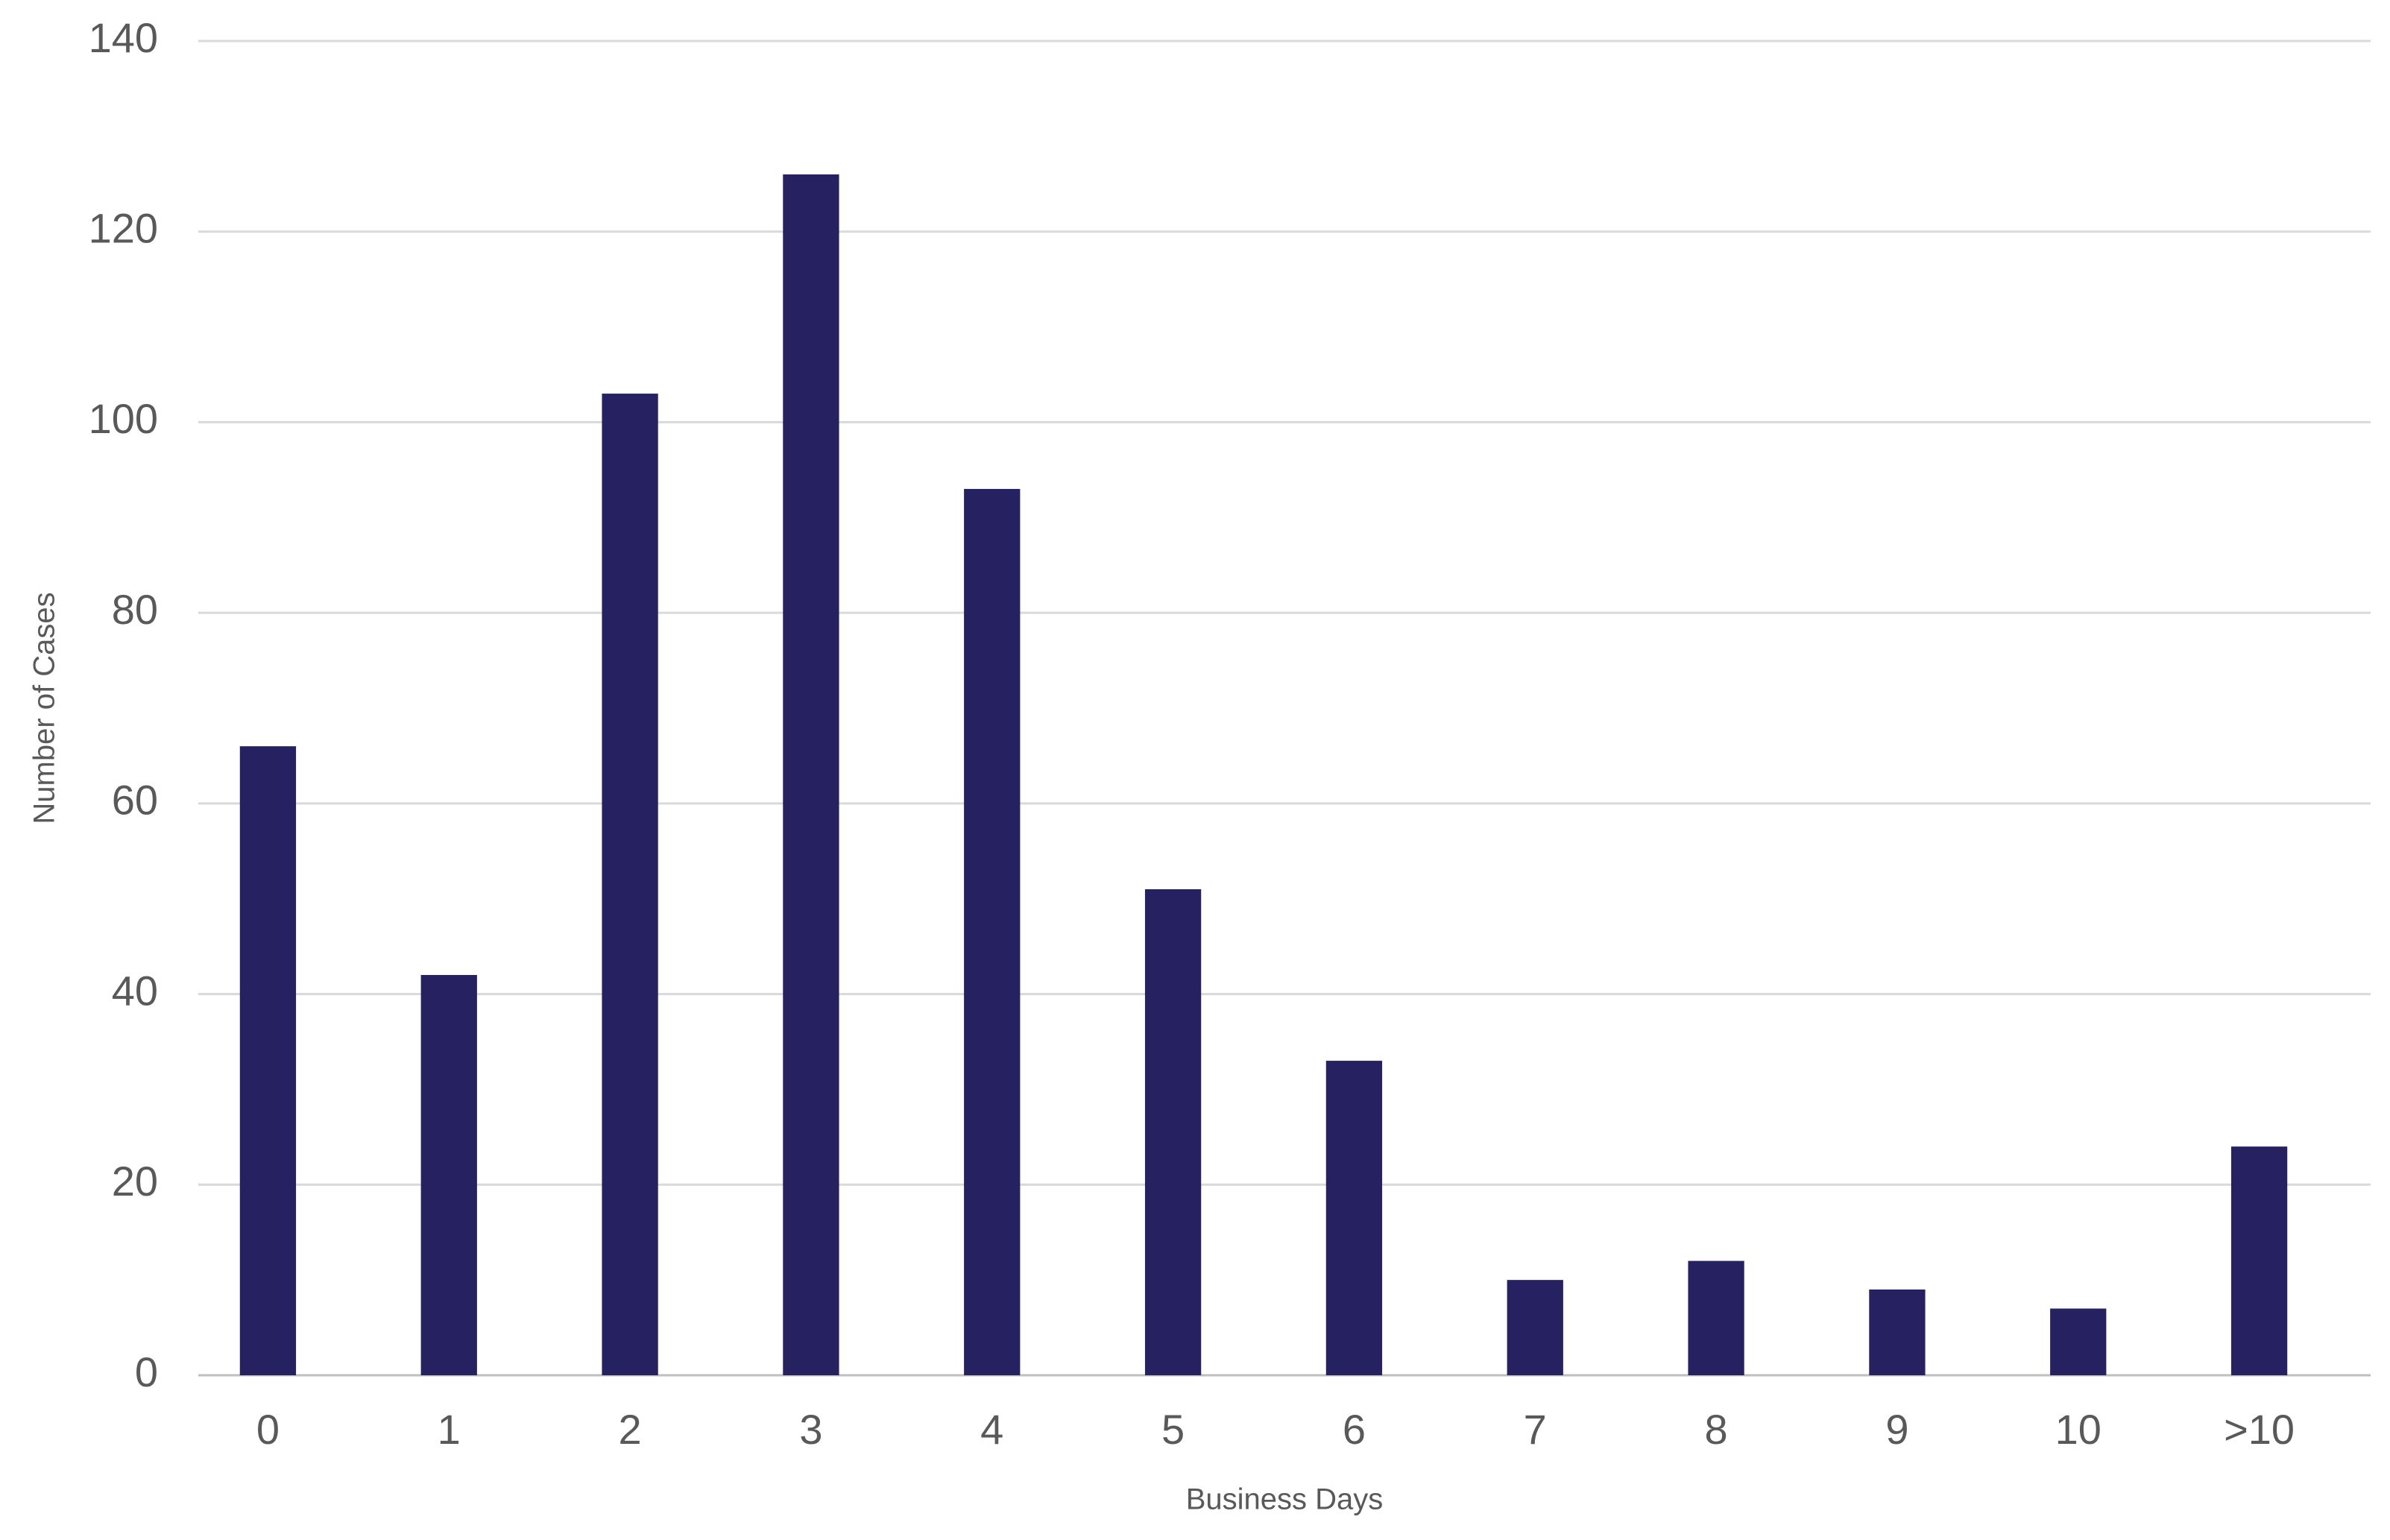 This screenshot has width=2390, height=1540. I want to click on y-tick-label: 140, so click(124, 37).